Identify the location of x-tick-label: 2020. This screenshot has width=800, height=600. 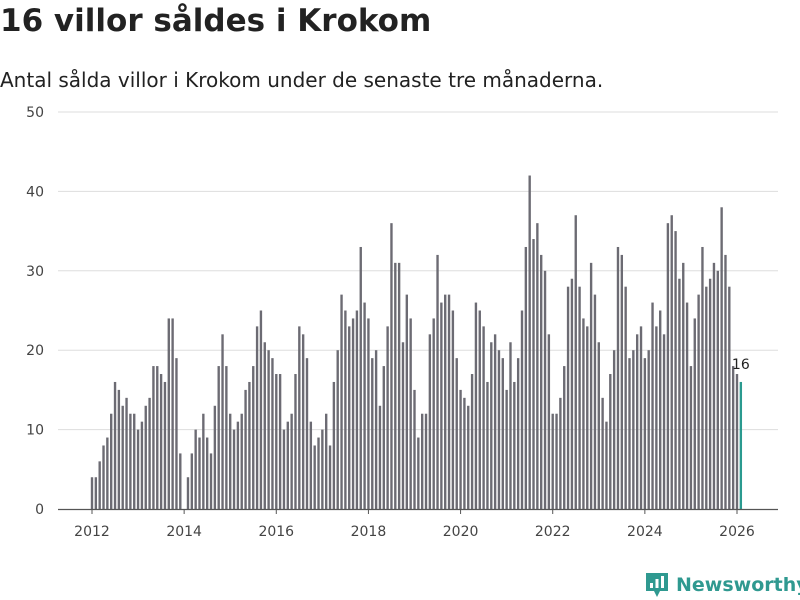
(461, 532).